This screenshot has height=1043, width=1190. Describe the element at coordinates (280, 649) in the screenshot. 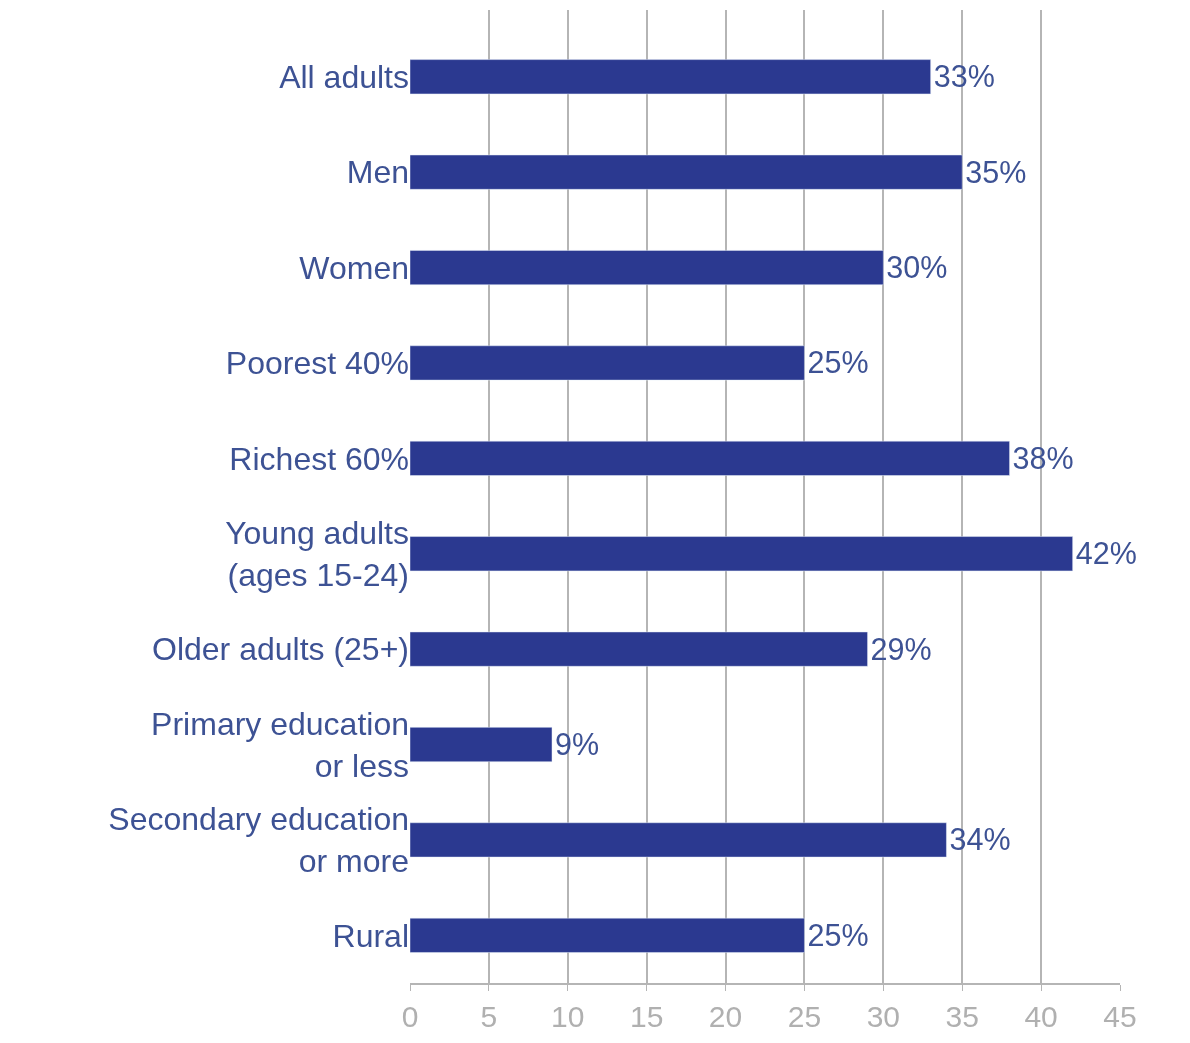

I see `y-tick-label: Older adults (25+)` at that location.